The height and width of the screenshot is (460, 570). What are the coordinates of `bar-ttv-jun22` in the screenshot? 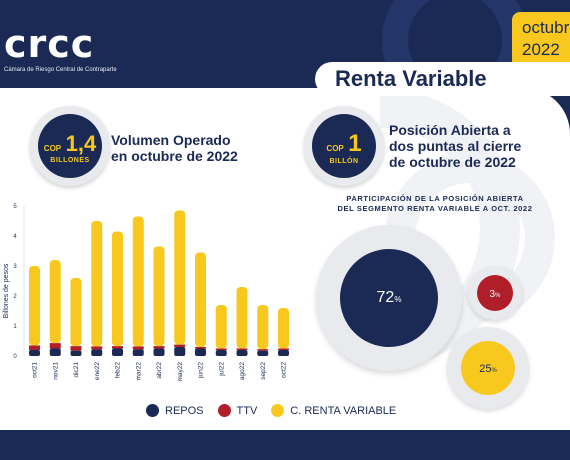 It's located at (200, 348).